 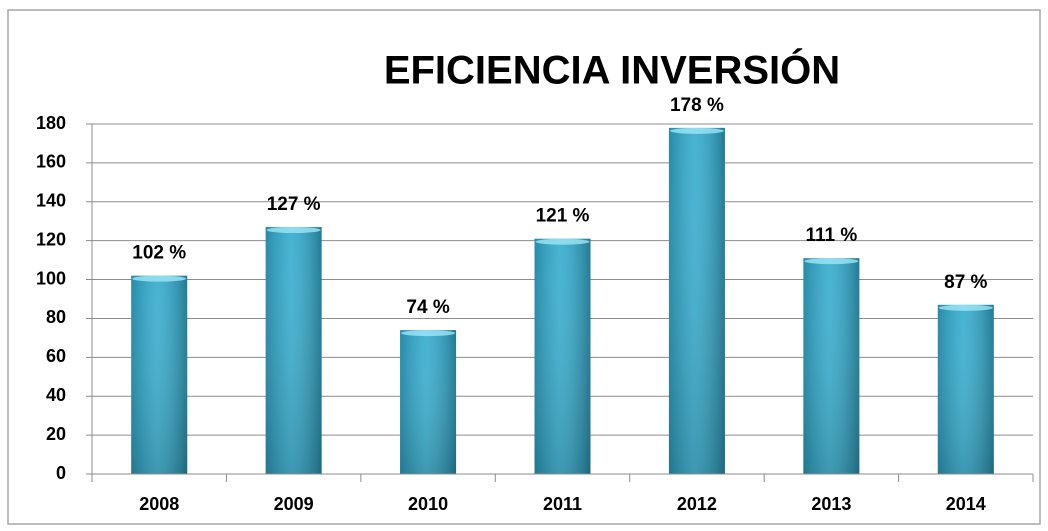 I want to click on value-label: 111 %, so click(x=831, y=235).